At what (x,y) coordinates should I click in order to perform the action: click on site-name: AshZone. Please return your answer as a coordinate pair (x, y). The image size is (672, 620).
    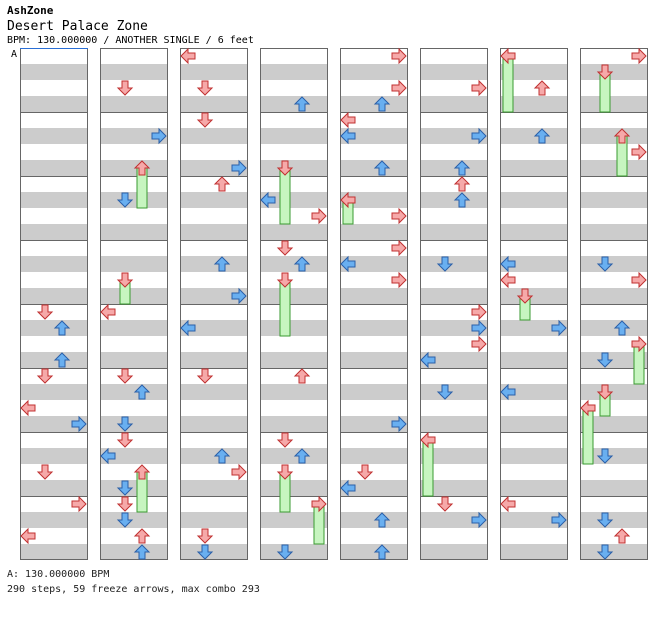
    Looking at the image, I should click on (30, 10).